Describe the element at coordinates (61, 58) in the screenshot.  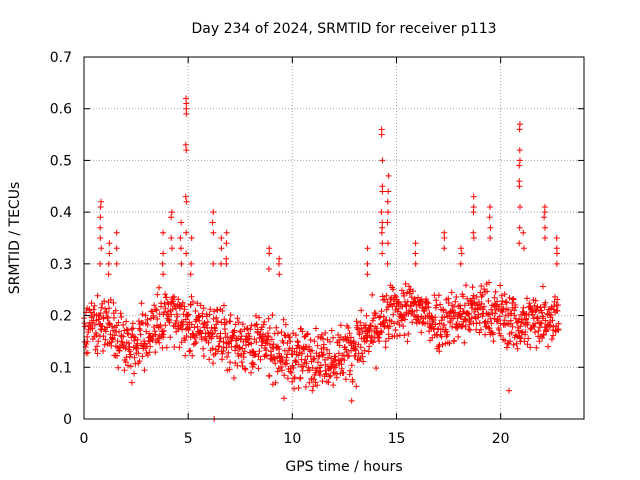
I see `y-tick-label: 0.7` at that location.